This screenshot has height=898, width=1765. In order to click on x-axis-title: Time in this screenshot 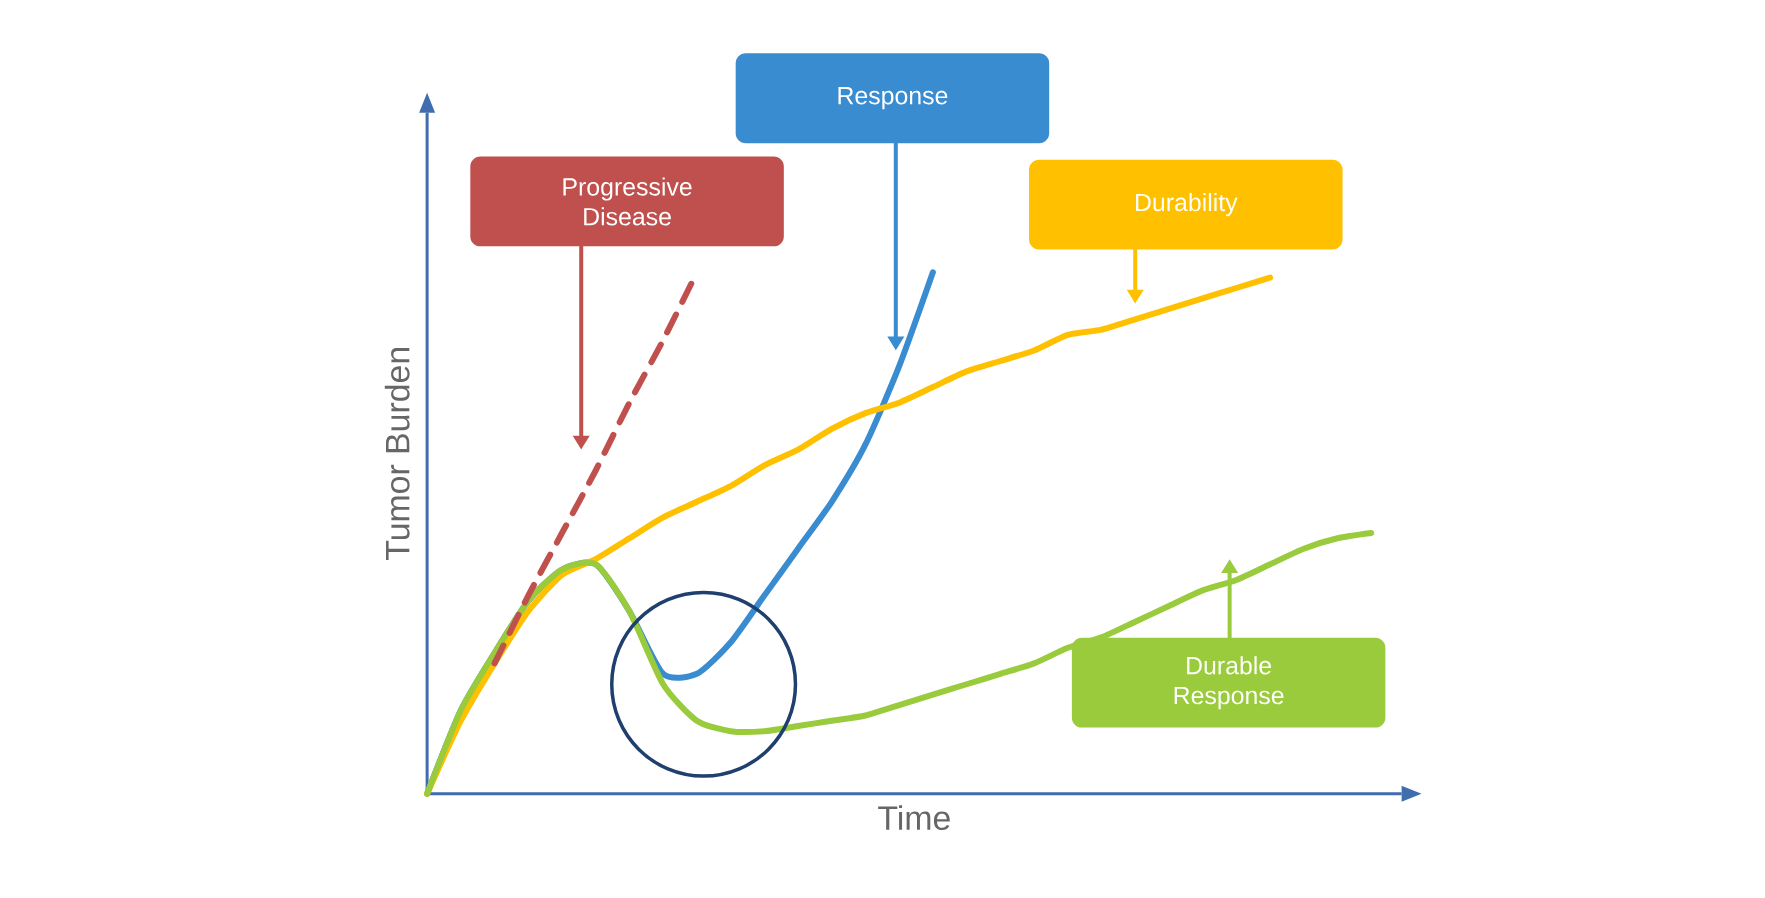, I will do `click(914, 818)`.